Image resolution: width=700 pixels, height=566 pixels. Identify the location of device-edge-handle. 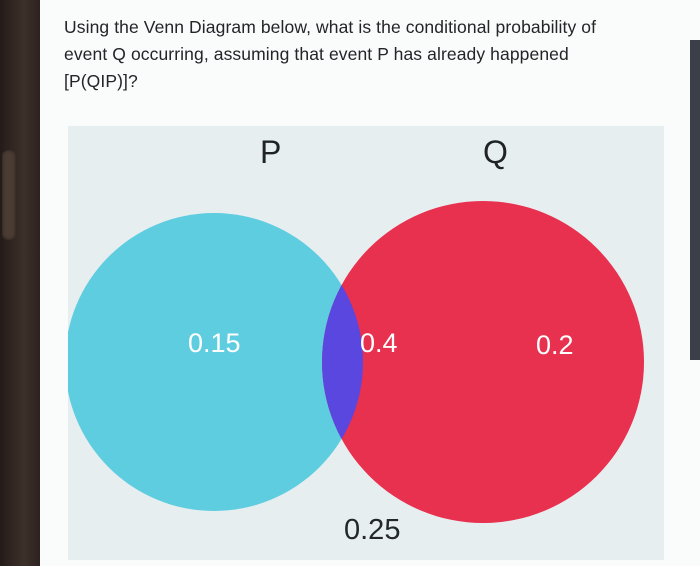
(9, 195).